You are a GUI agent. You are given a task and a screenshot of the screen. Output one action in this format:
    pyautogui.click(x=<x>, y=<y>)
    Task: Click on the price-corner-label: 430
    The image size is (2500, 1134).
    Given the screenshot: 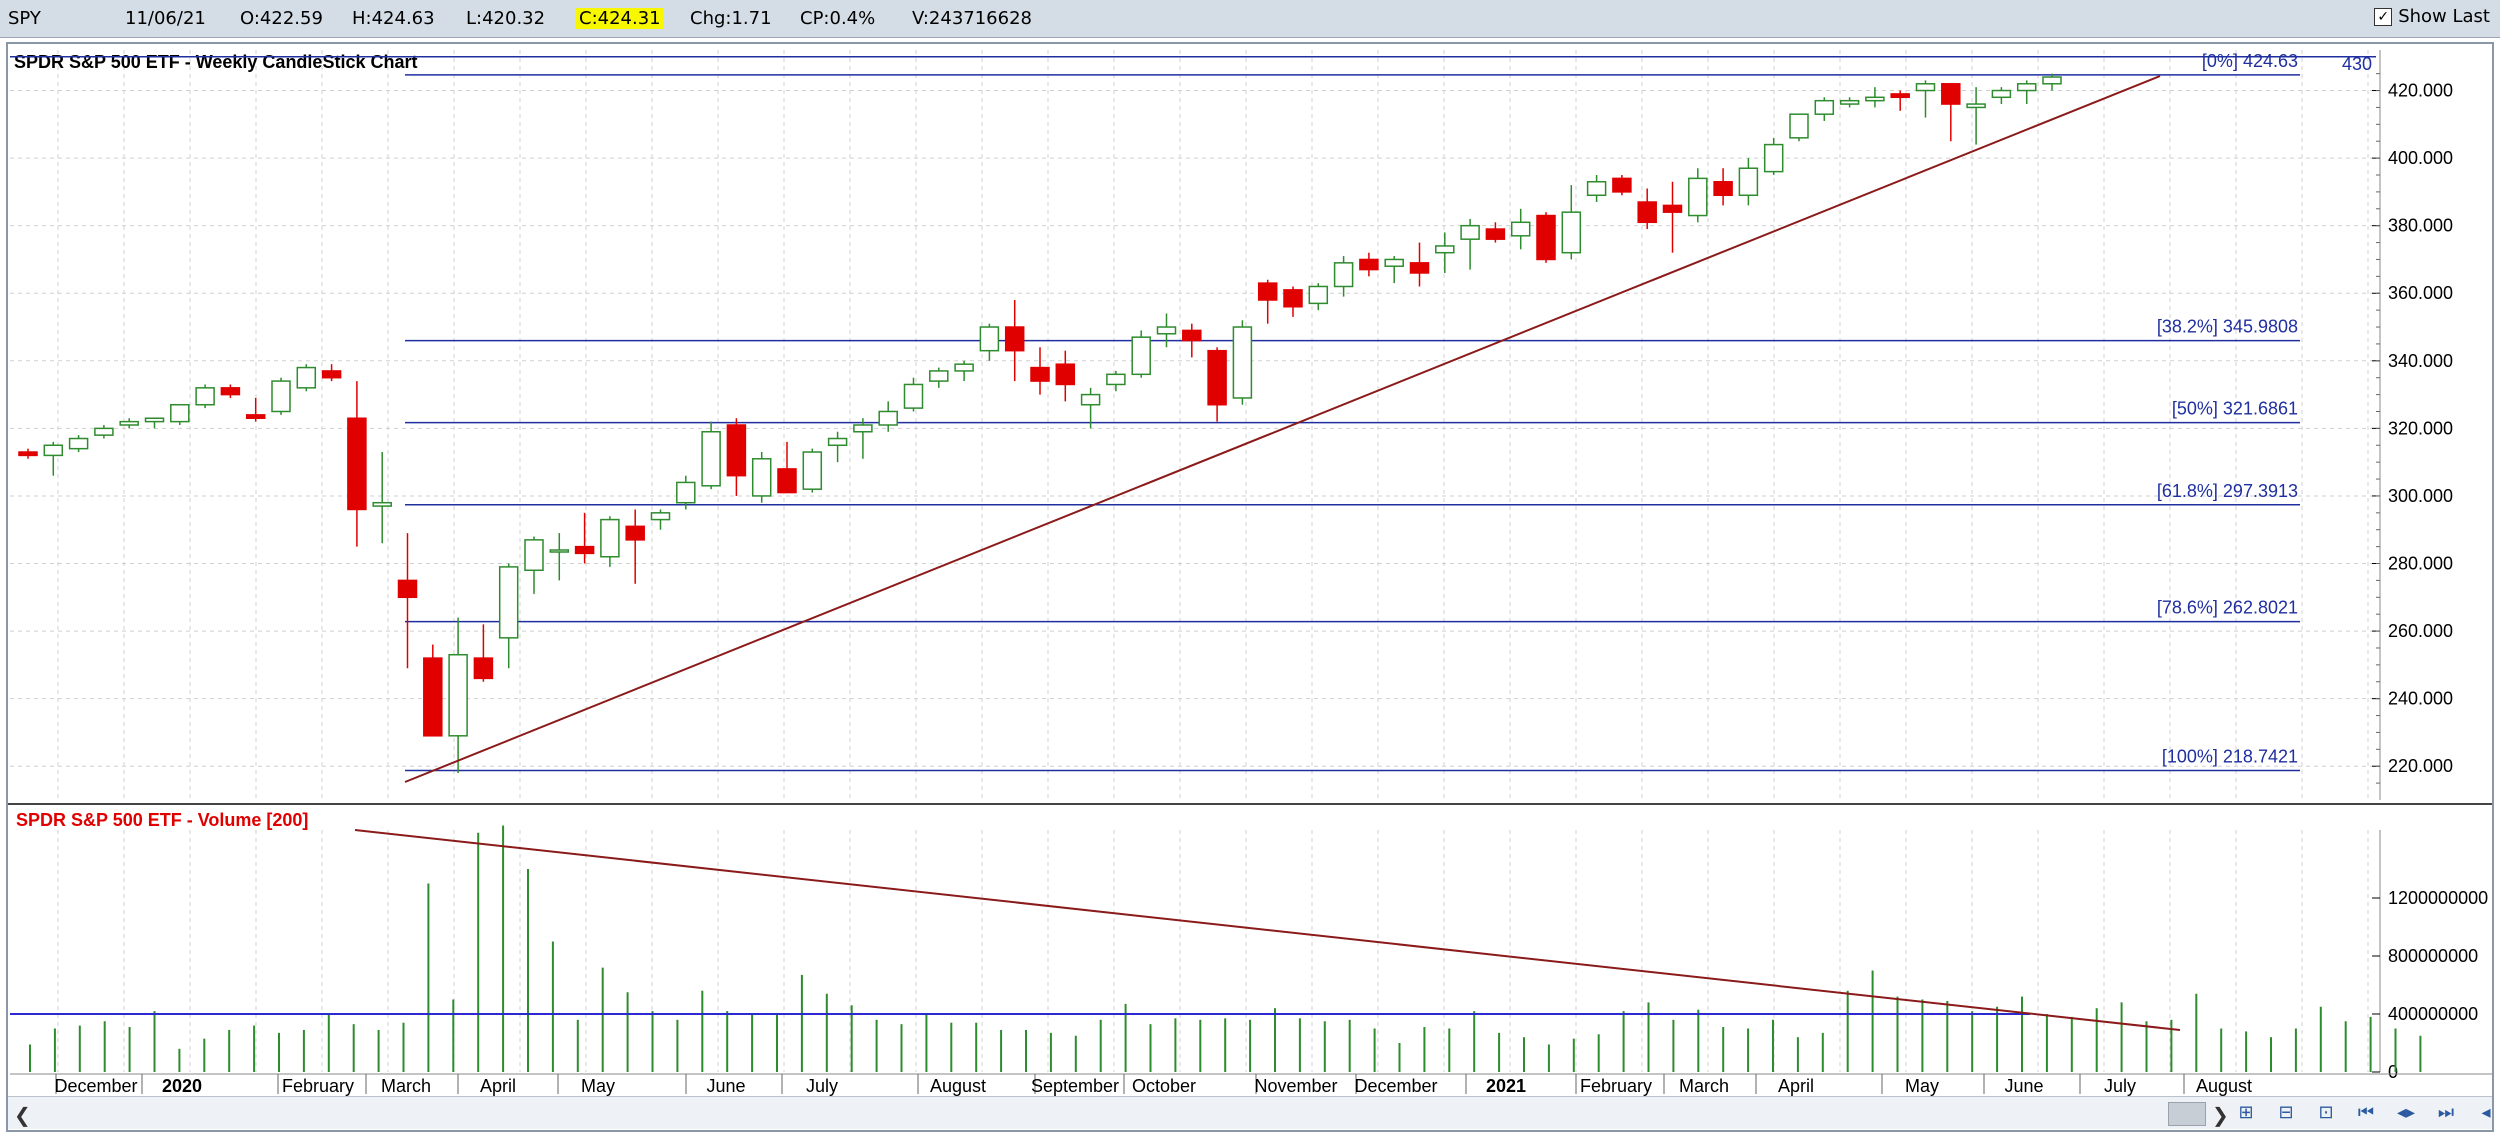 What is the action you would take?
    pyautogui.click(x=2357, y=64)
    